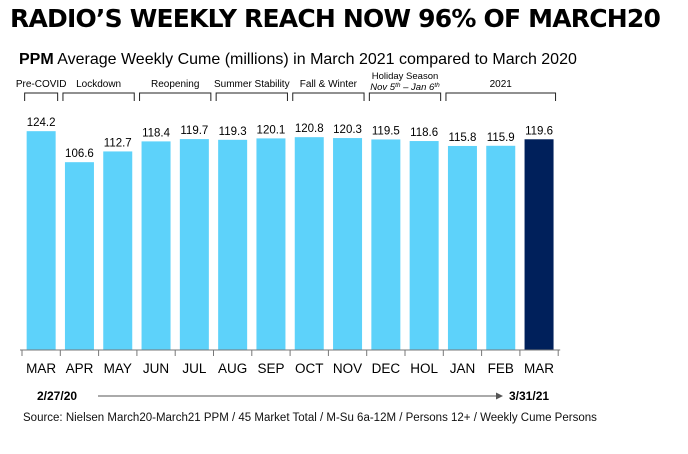  Describe the element at coordinates (57, 396) in the screenshot. I see `timeline-start-label: 2/27/20` at that location.